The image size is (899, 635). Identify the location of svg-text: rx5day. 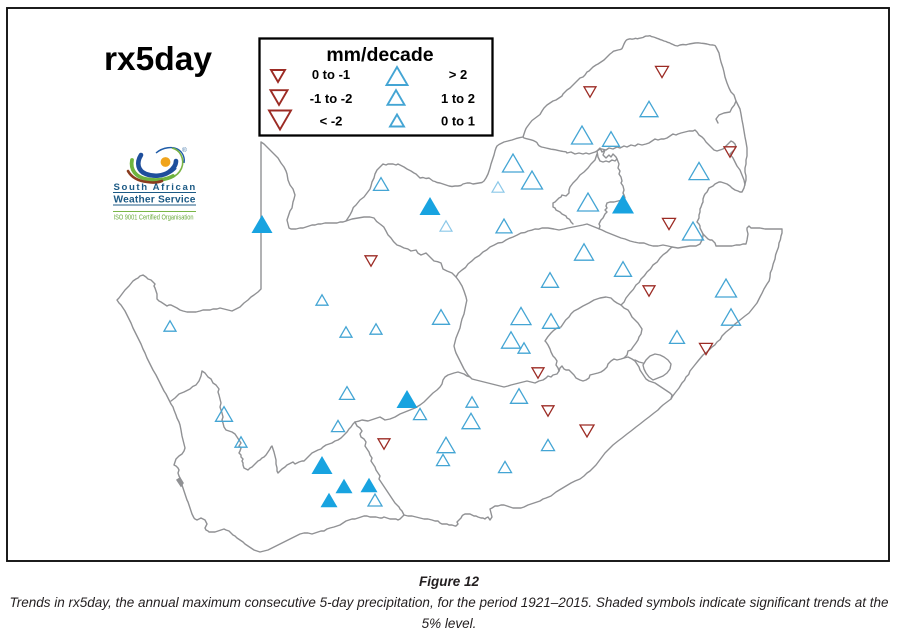
(158, 59).